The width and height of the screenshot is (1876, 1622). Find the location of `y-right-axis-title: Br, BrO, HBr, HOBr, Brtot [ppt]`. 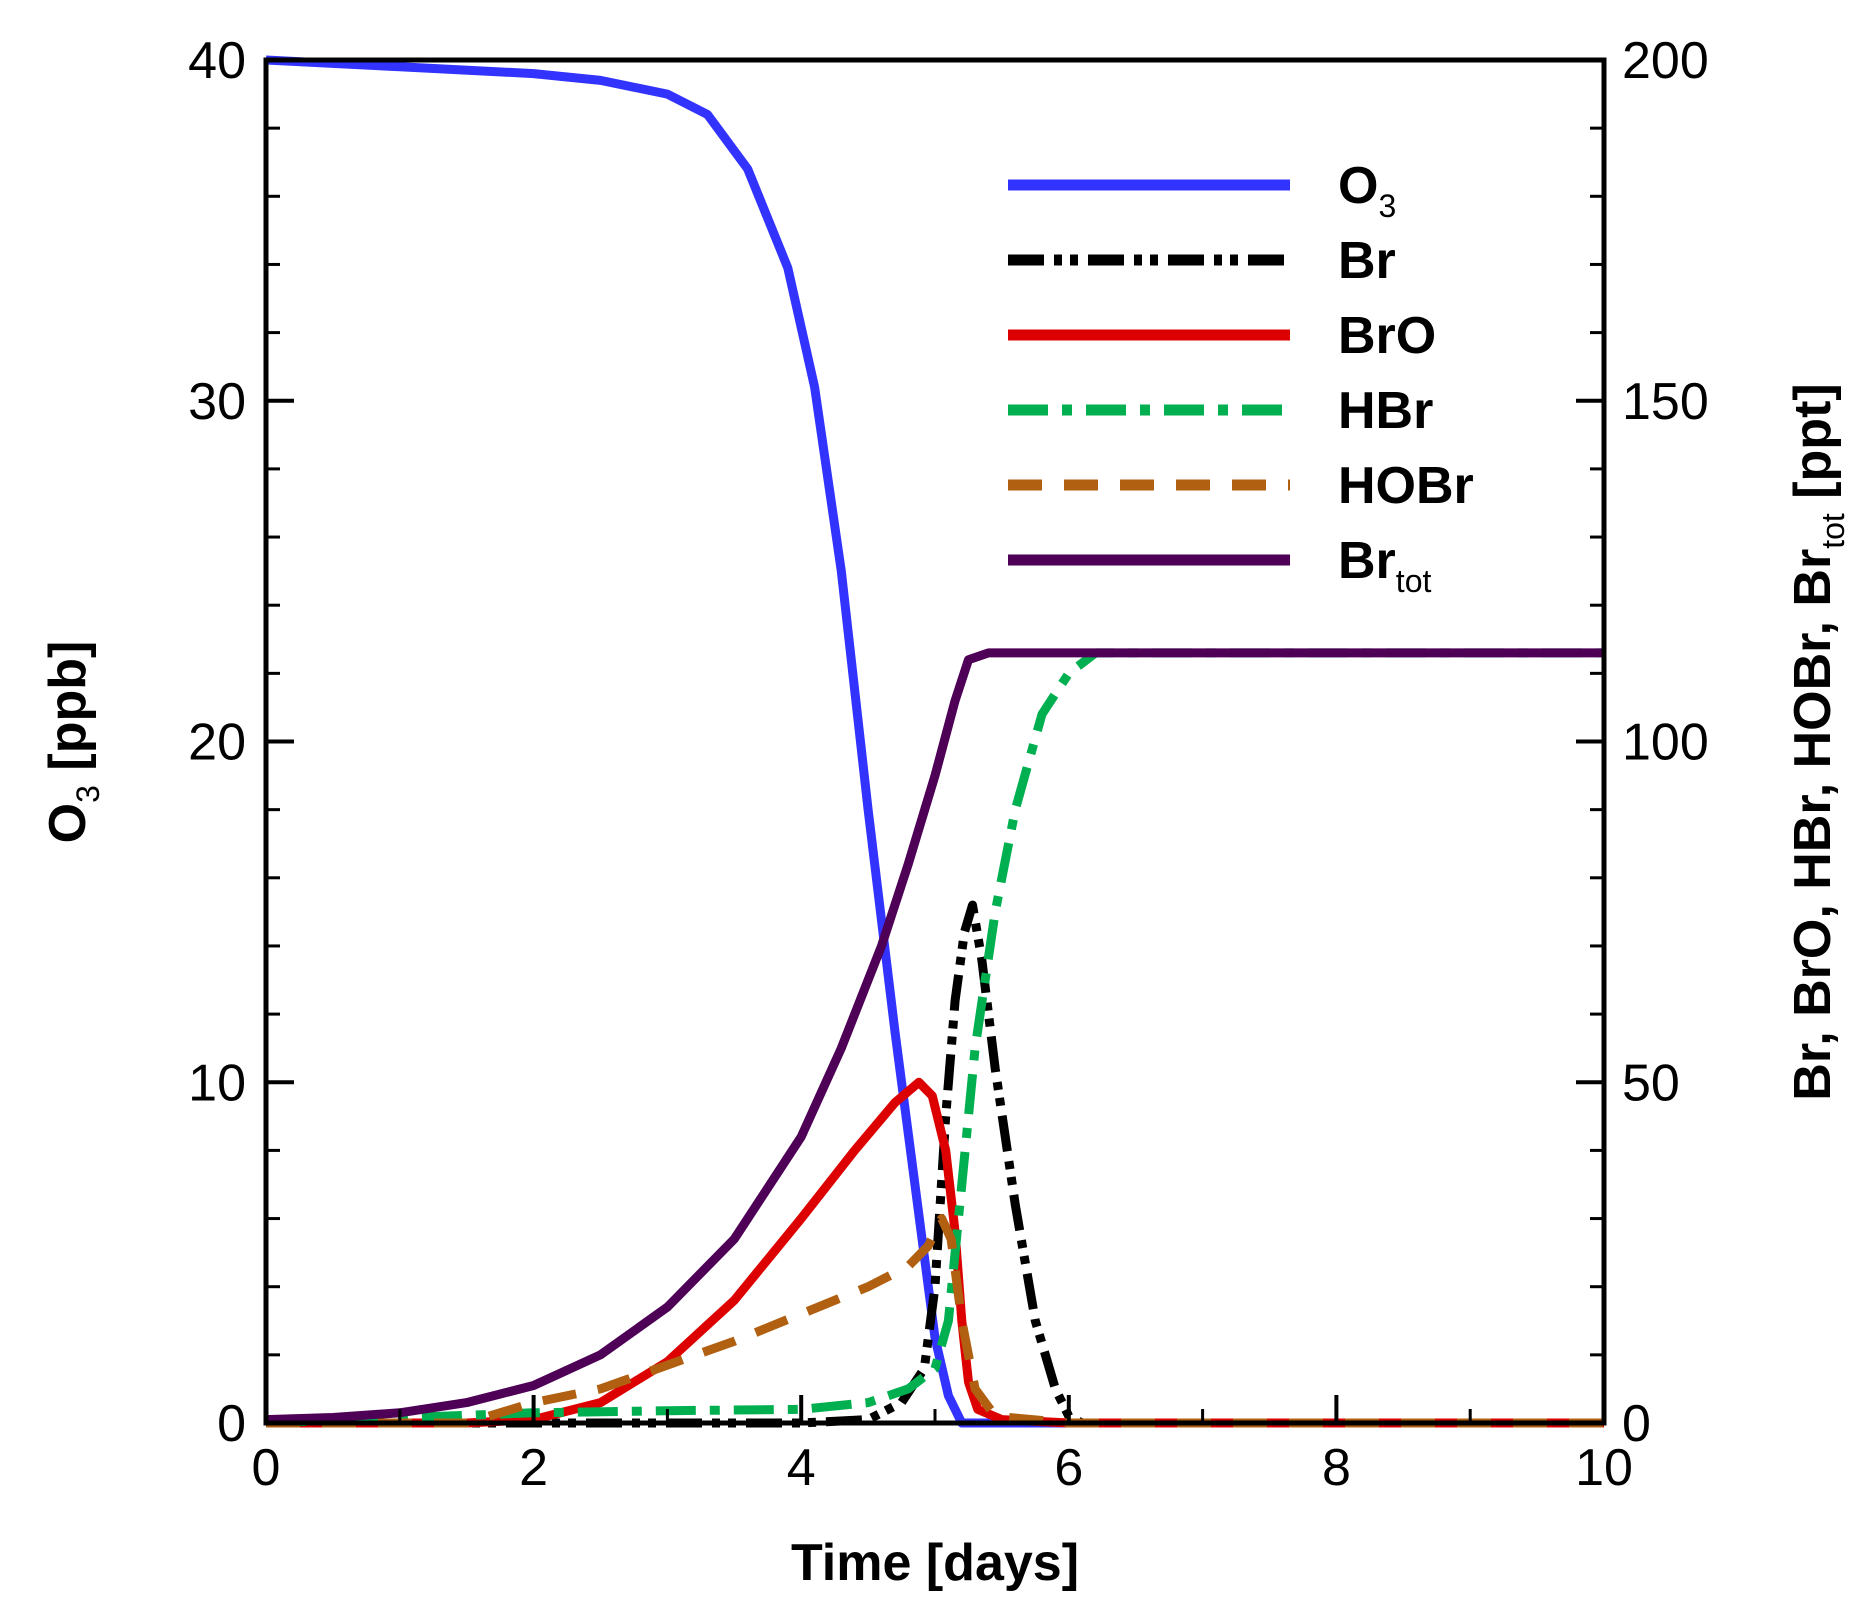

y-right-axis-title: Br, BrO, HBr, HOBr, Brtot [ppt] is located at coordinates (1817, 741).